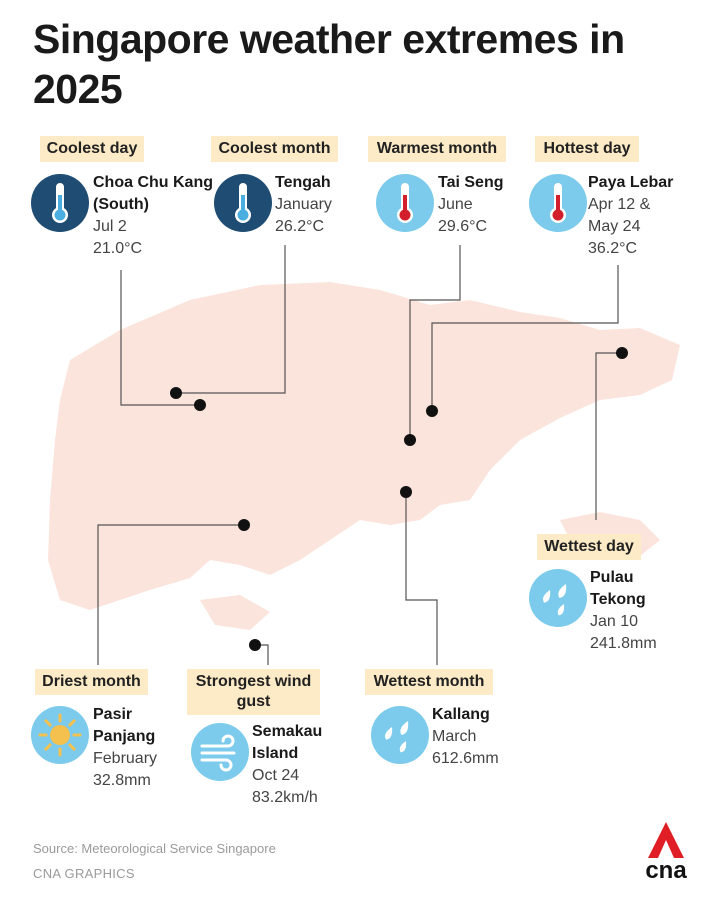 This screenshot has height=899, width=720. What do you see at coordinates (84, 873) in the screenshot?
I see `credit: CNA GRAPHICS` at bounding box center [84, 873].